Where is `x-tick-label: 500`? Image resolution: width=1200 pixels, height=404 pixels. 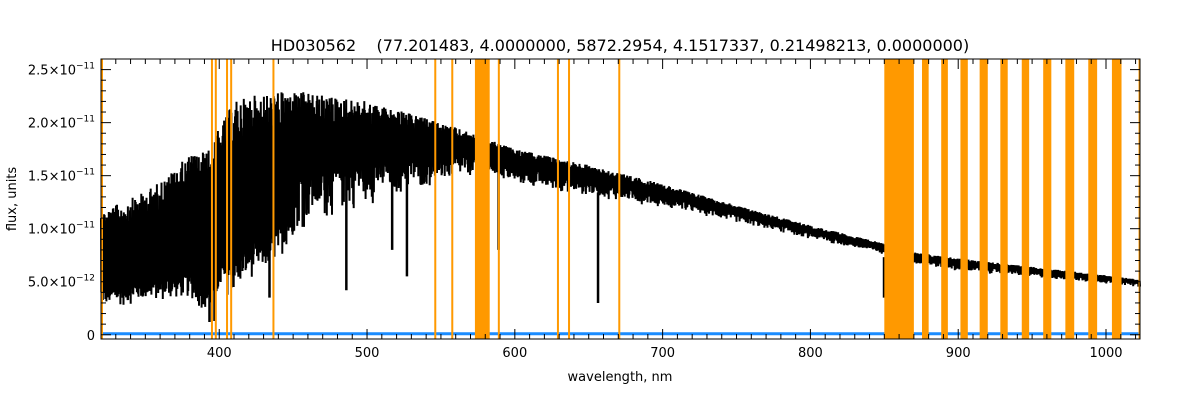
x-tick-label: 500 is located at coordinates (367, 353).